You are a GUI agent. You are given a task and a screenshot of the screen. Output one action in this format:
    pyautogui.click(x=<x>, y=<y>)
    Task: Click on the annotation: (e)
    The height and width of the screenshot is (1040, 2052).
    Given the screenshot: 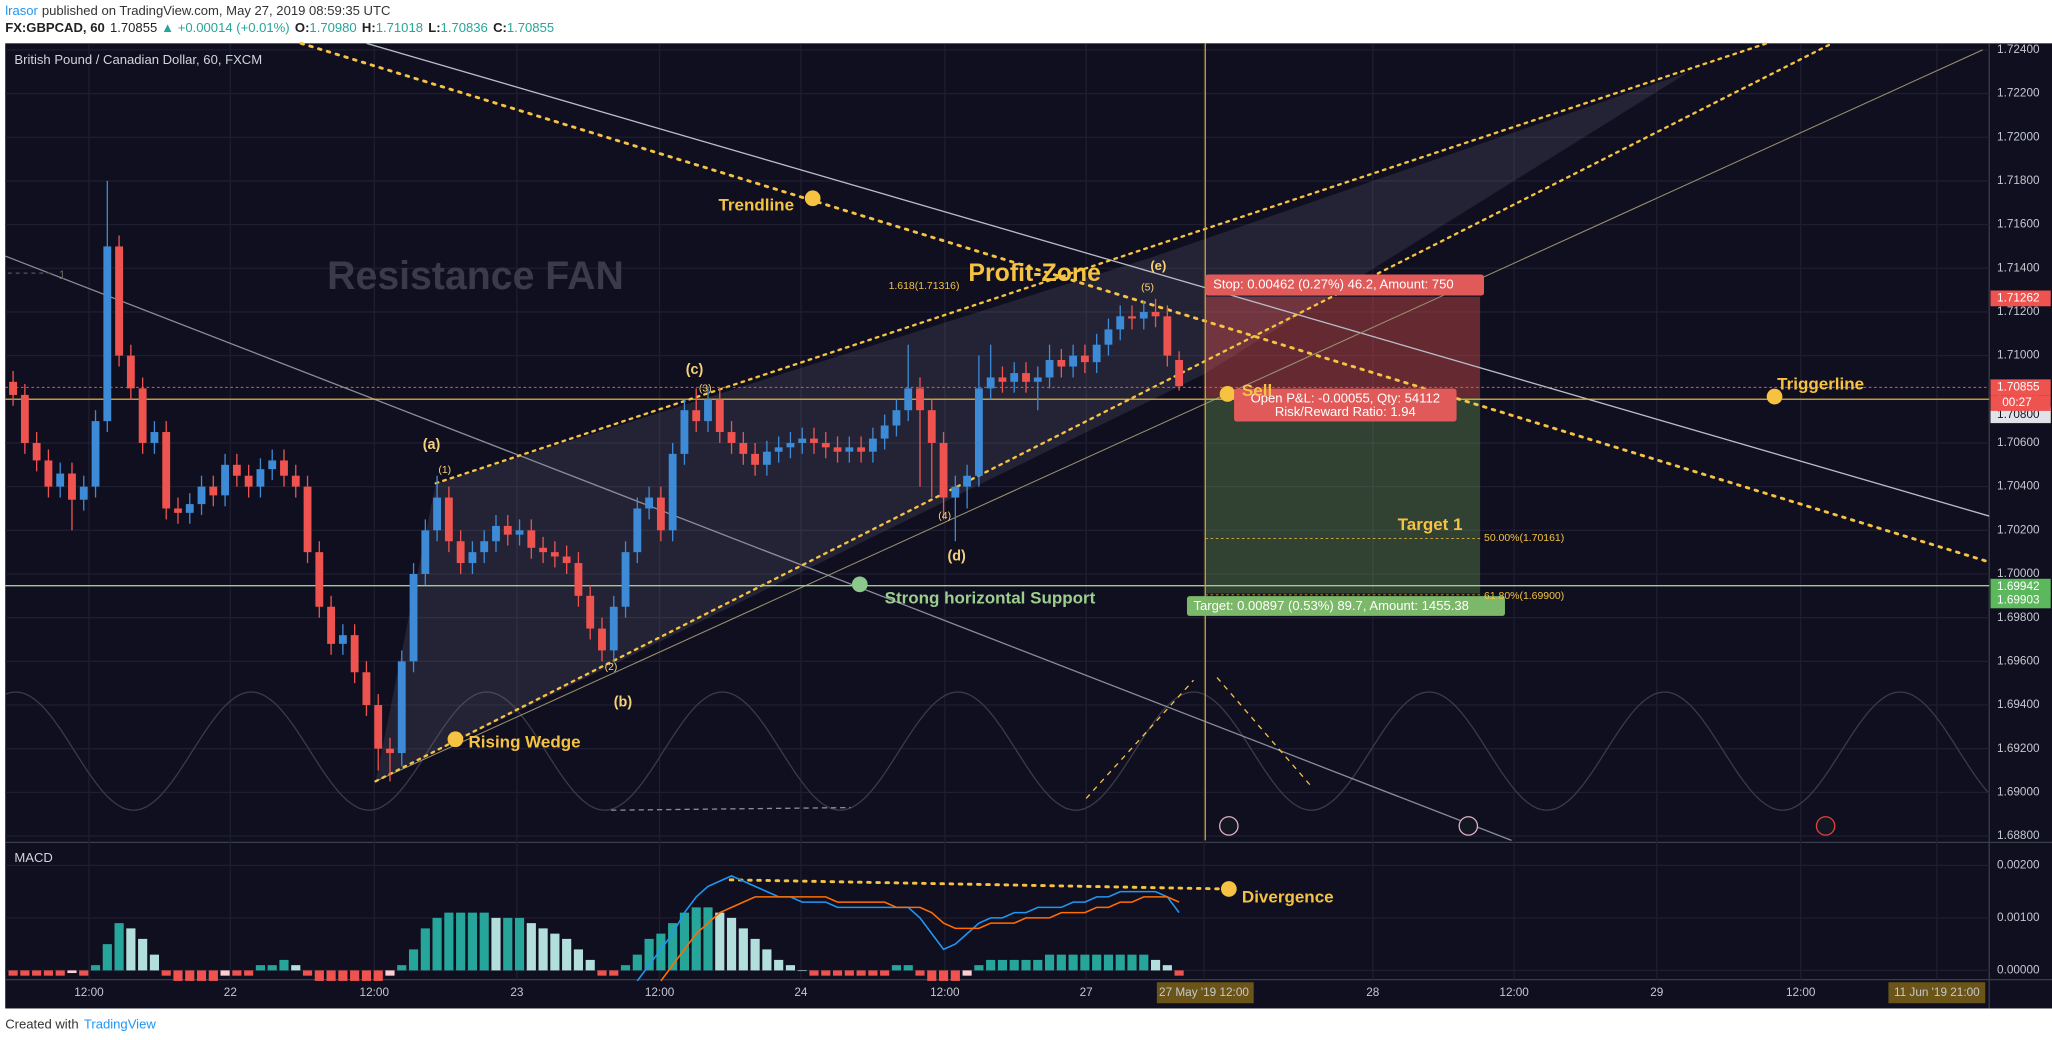 What is the action you would take?
    pyautogui.click(x=1158, y=265)
    